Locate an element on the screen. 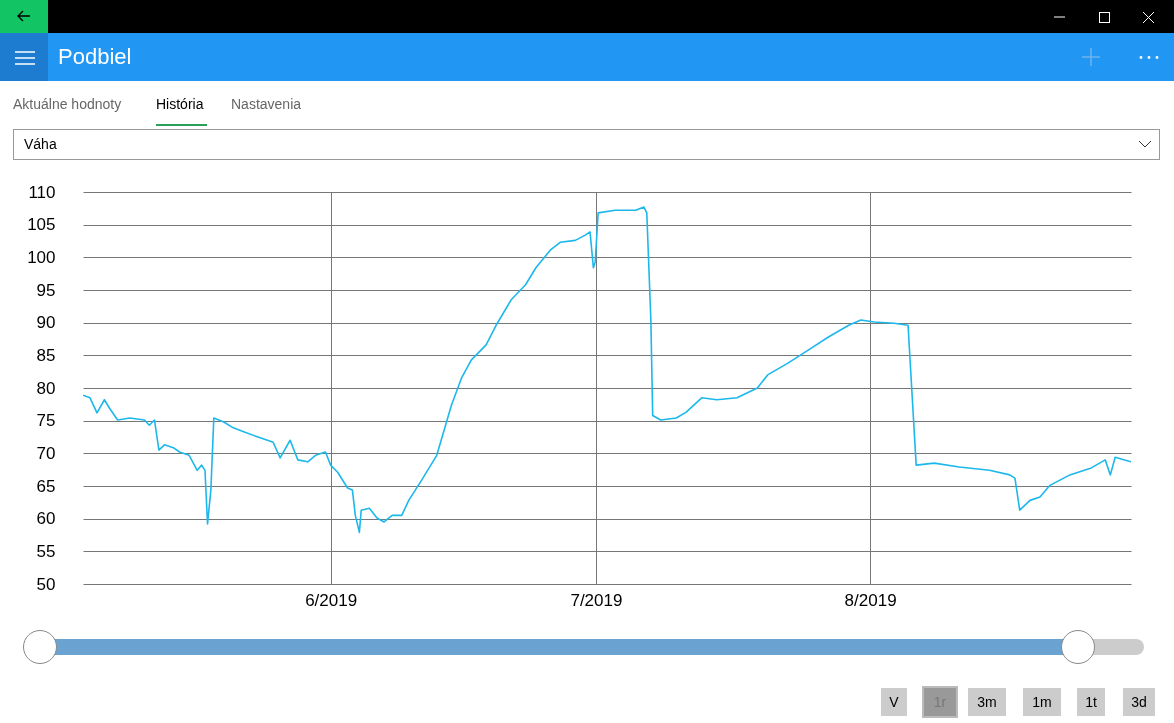 This screenshot has width=1174, height=723. chart-title: Podbiel is located at coordinates (95, 57).